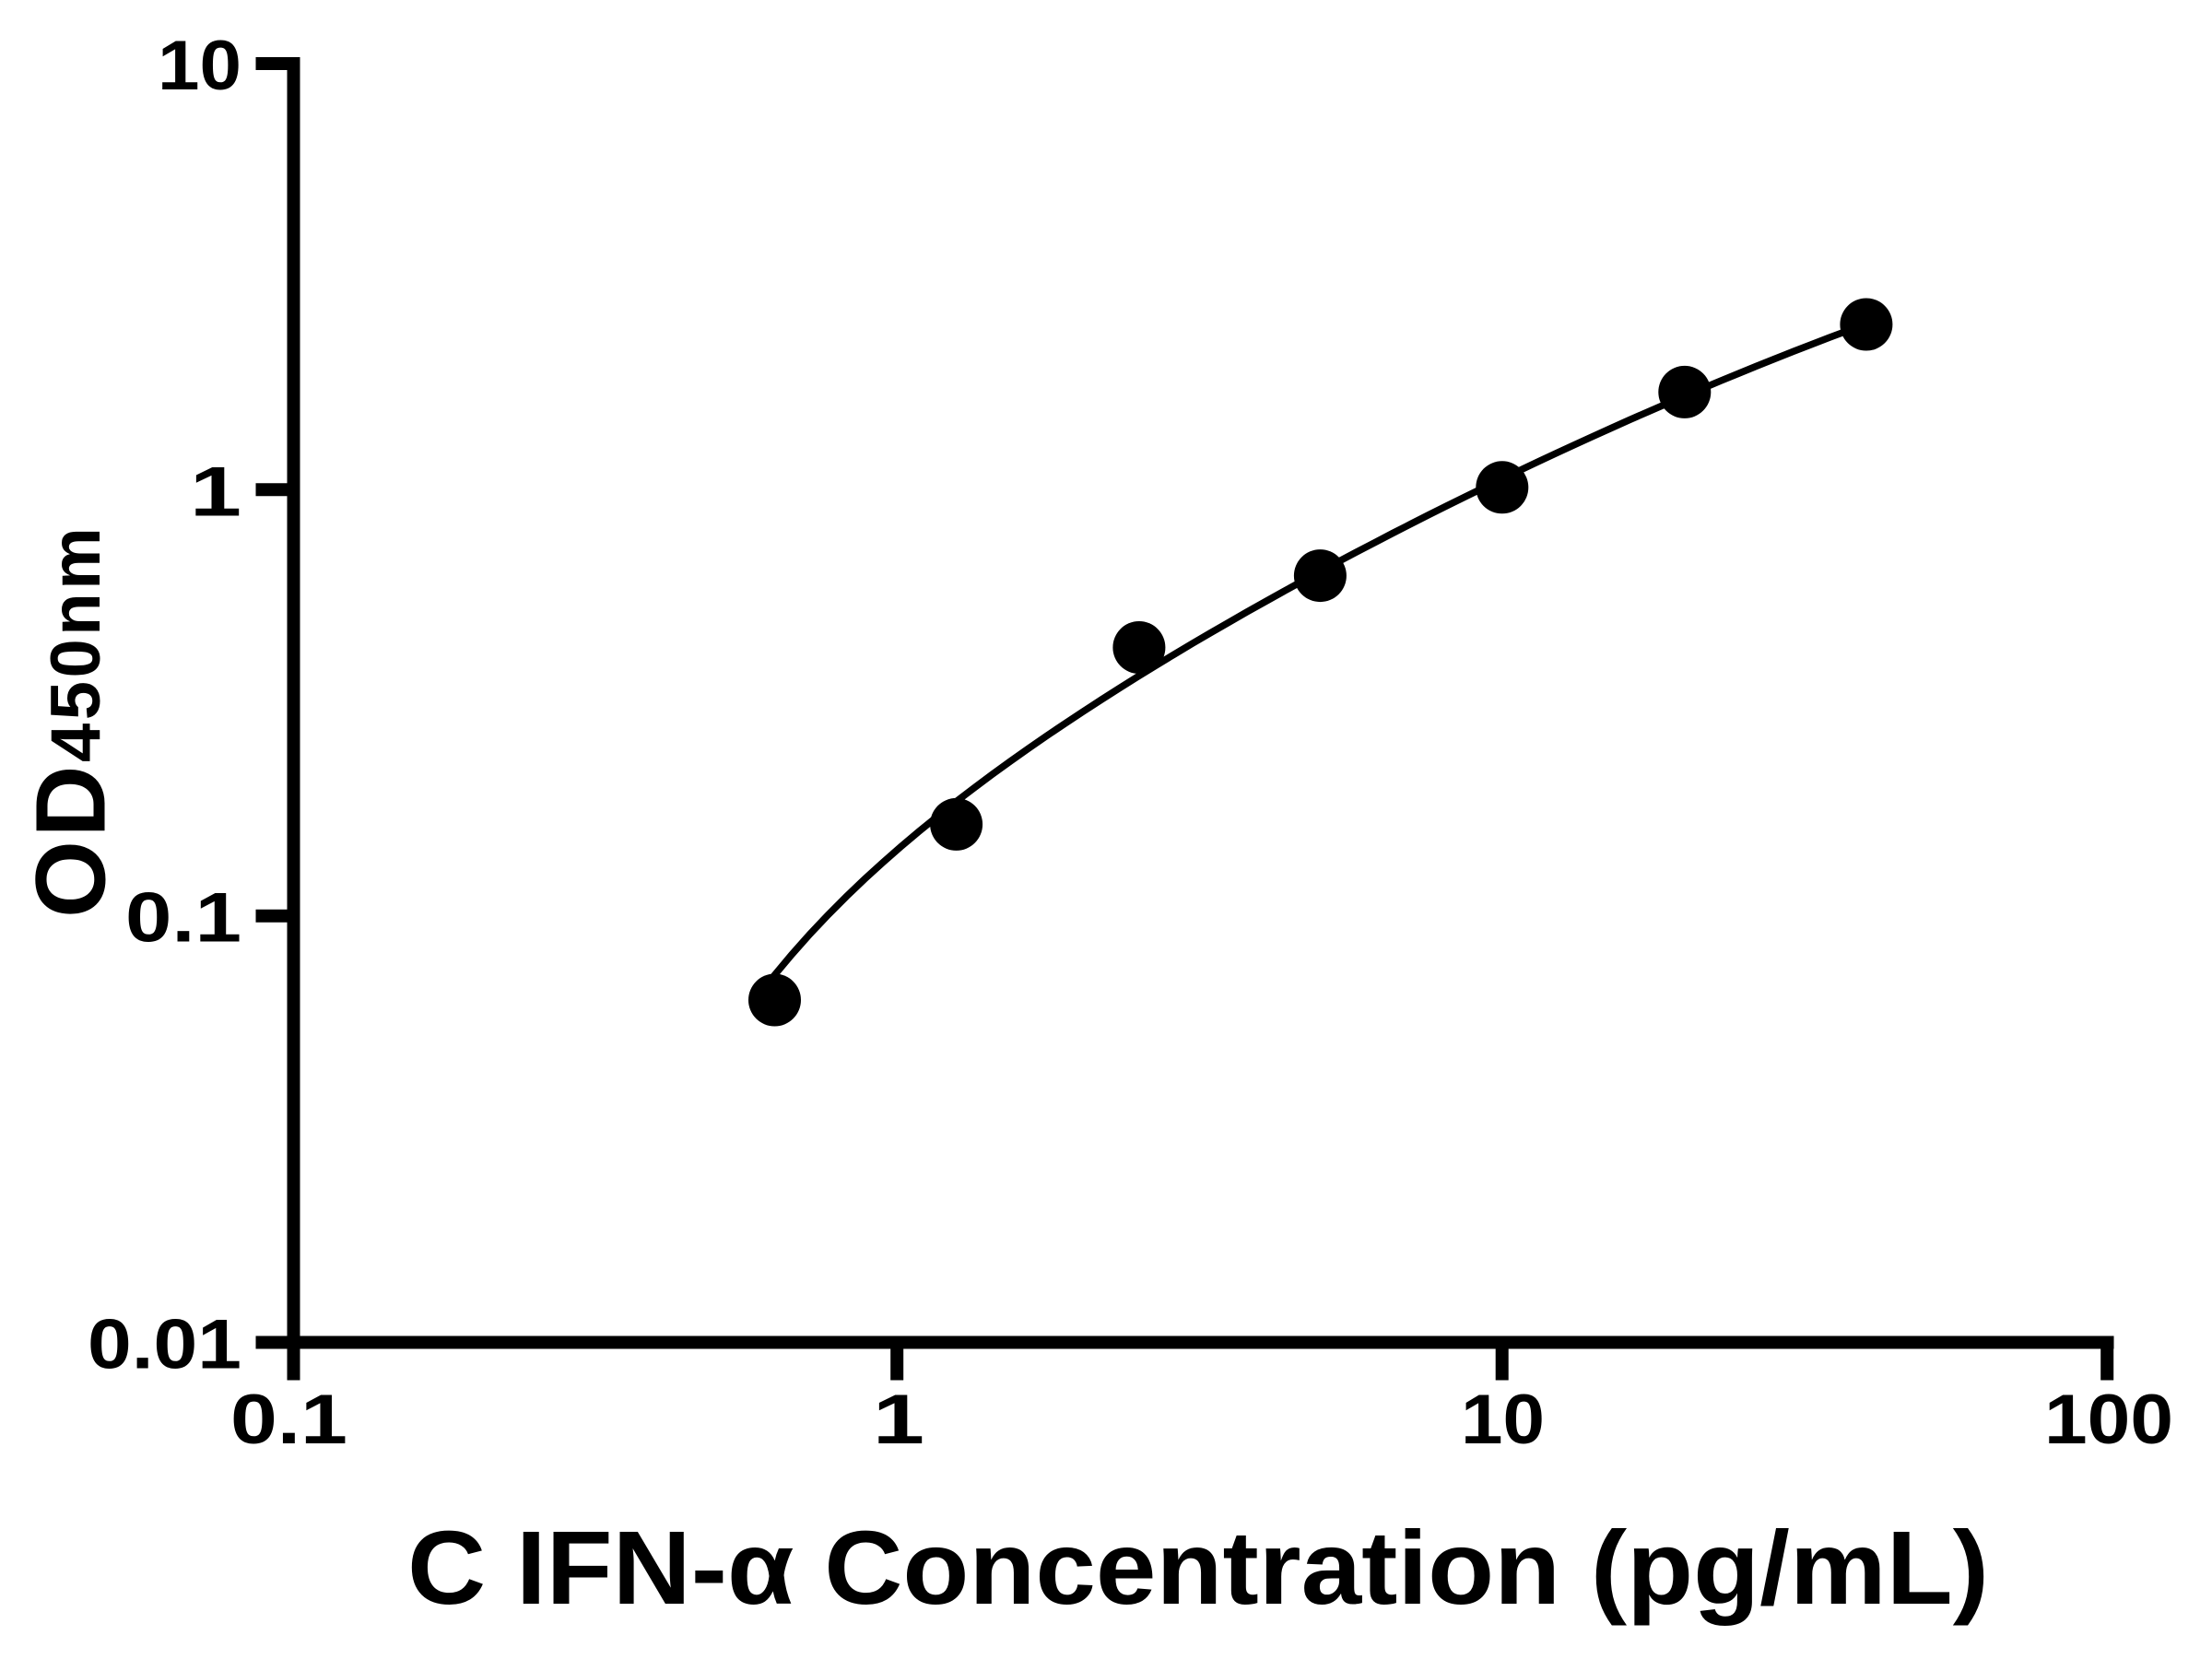 The image size is (2212, 1659). I want to click on svg-text: 100, so click(2108, 1420).